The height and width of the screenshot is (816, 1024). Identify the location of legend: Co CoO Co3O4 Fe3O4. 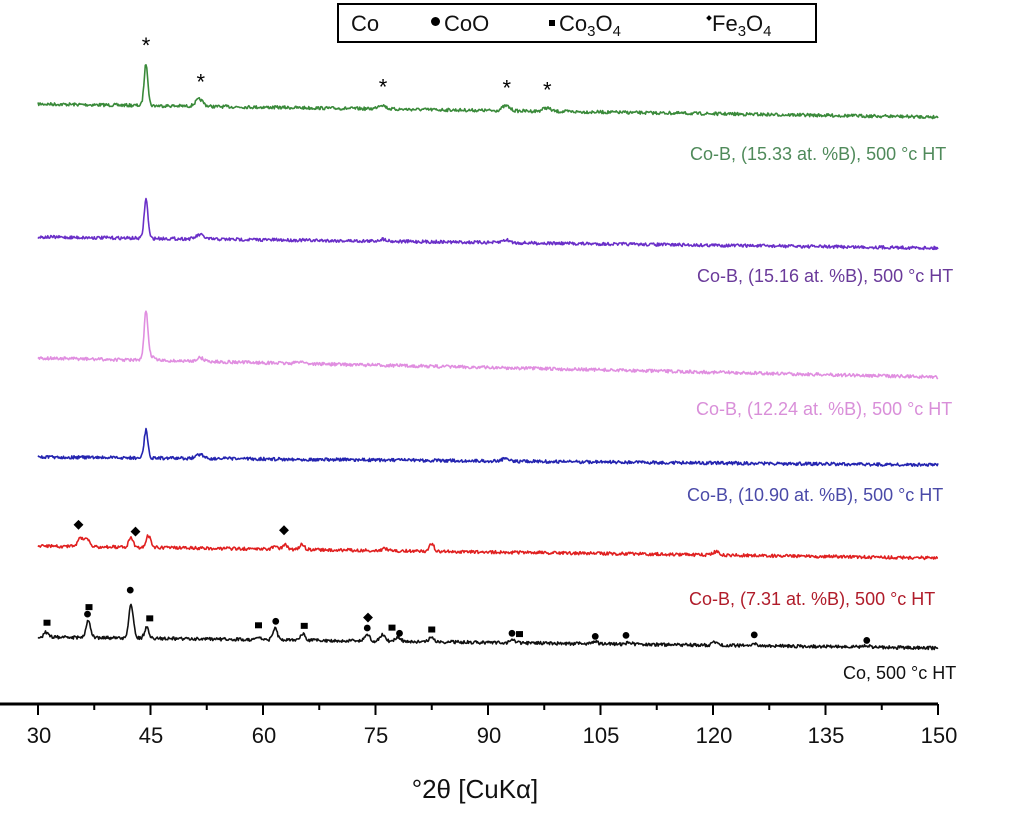
(577, 23).